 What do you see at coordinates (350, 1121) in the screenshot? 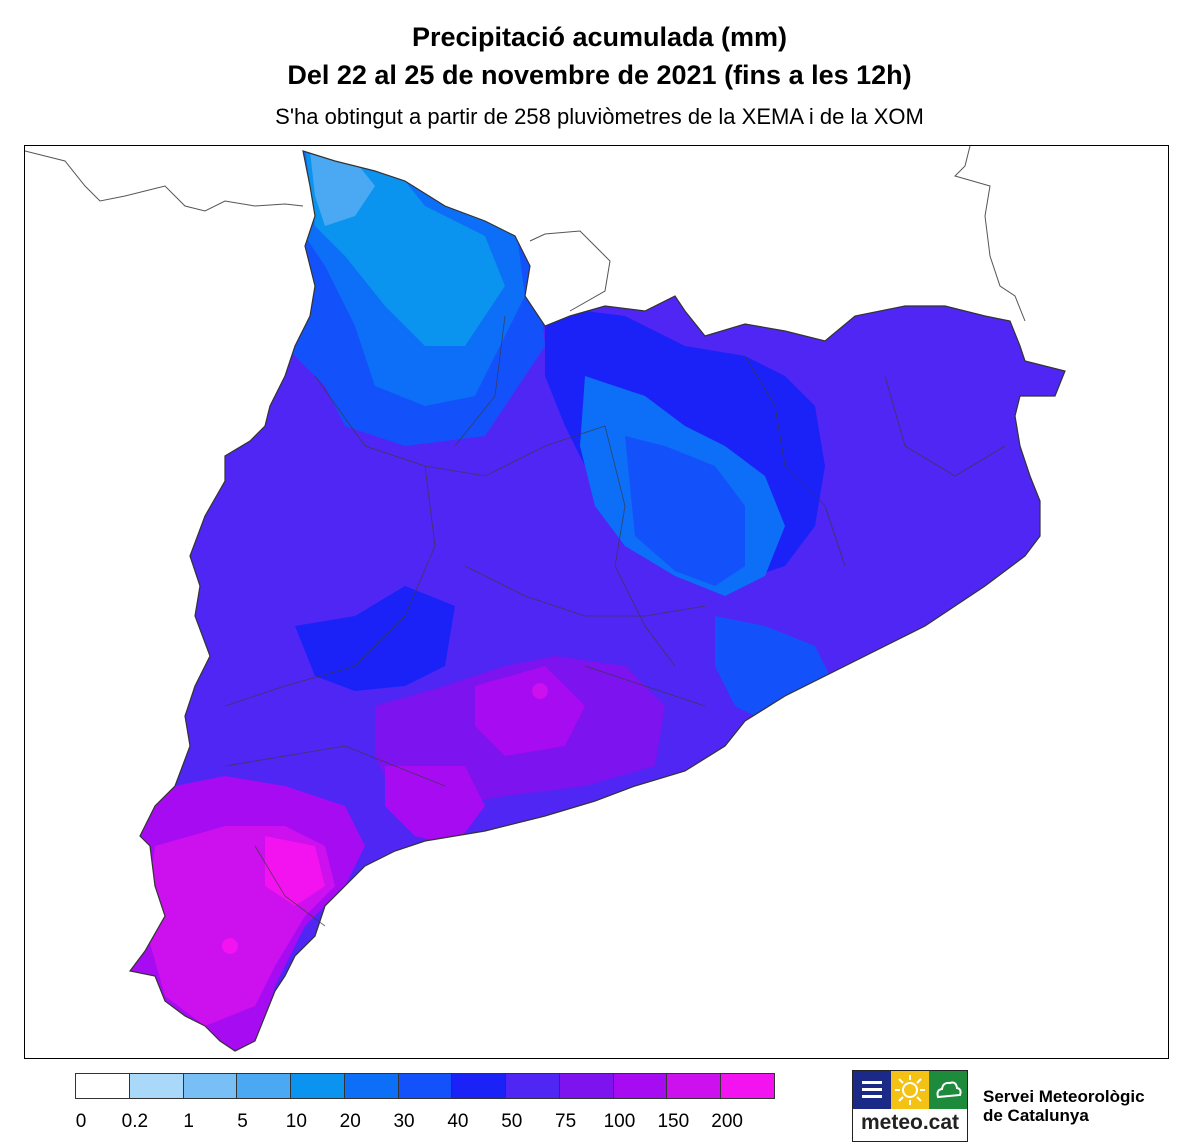
I see `legend-tick-label: 20` at bounding box center [350, 1121].